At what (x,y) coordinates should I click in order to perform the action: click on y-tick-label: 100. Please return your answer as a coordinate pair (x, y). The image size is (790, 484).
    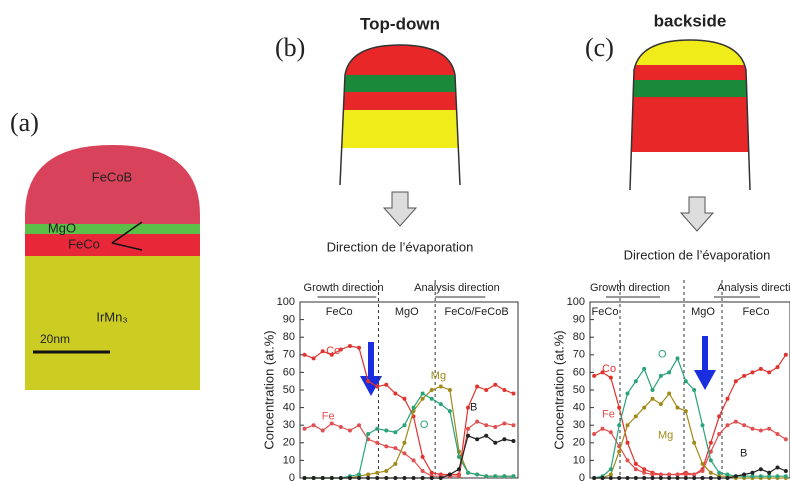
    Looking at the image, I should click on (576, 302).